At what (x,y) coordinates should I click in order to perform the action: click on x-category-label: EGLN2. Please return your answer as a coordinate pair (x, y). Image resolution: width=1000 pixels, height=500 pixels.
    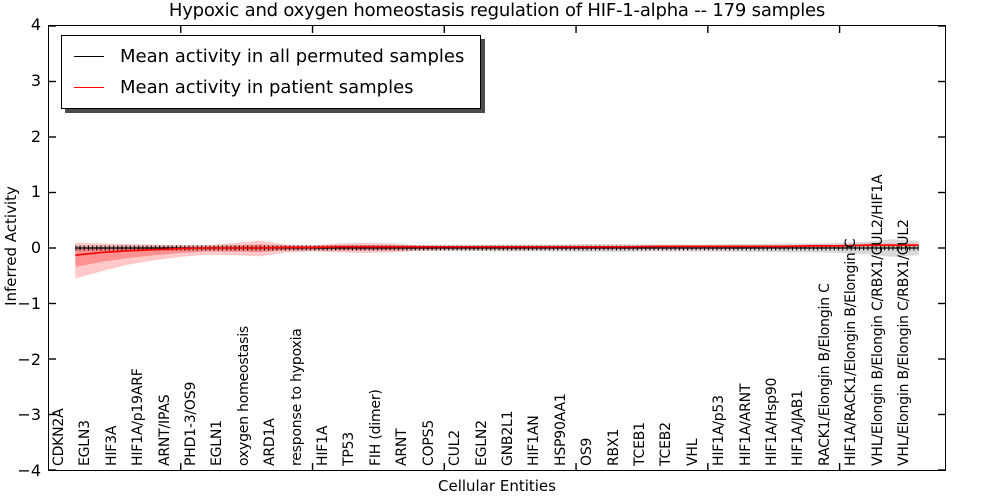
    Looking at the image, I should click on (481, 443).